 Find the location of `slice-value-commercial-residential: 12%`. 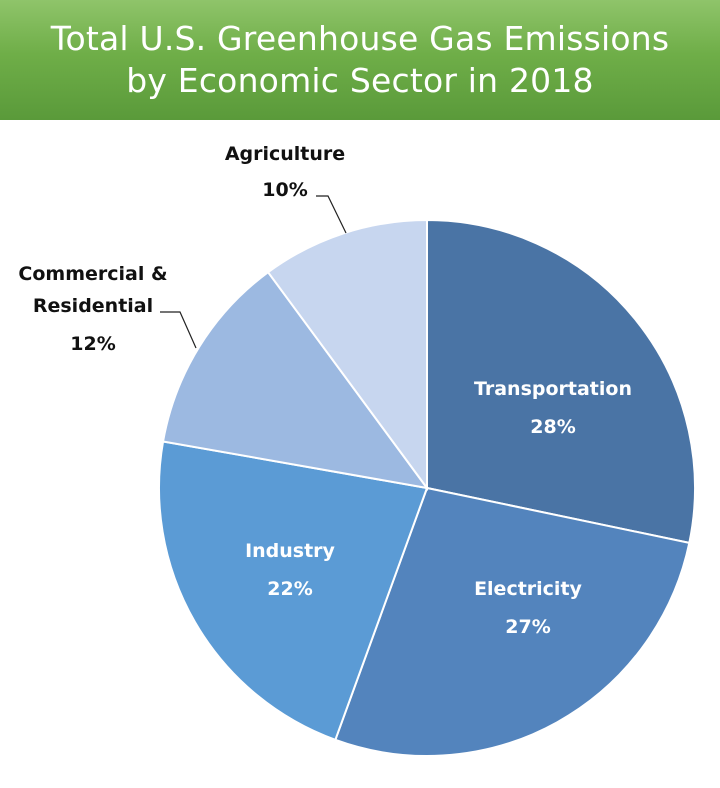

slice-value-commercial-residential: 12% is located at coordinates (92, 344).